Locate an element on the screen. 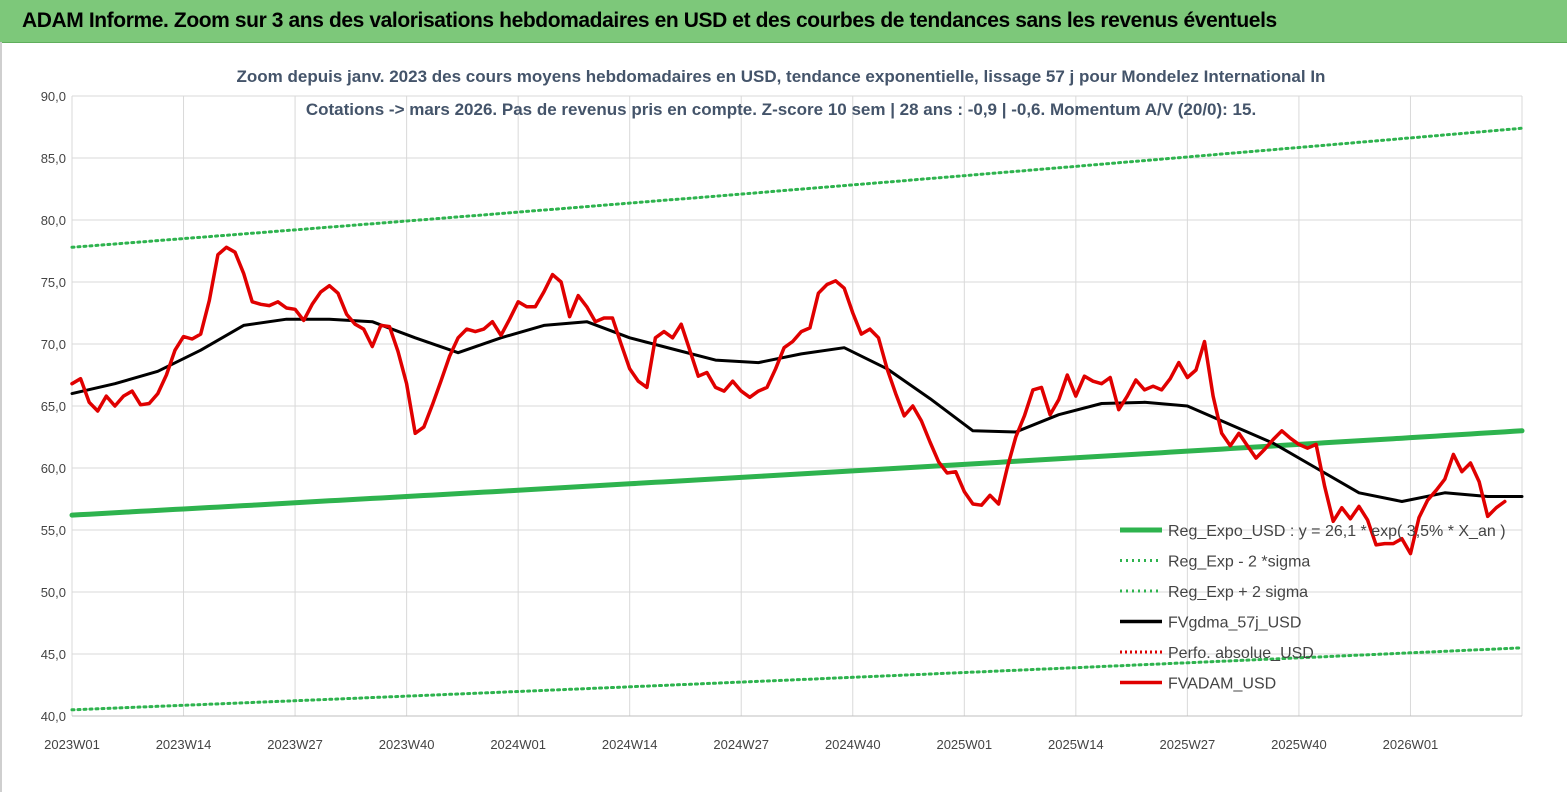 The image size is (1567, 797). y-tick-label: 50,0 is located at coordinates (53, 592).